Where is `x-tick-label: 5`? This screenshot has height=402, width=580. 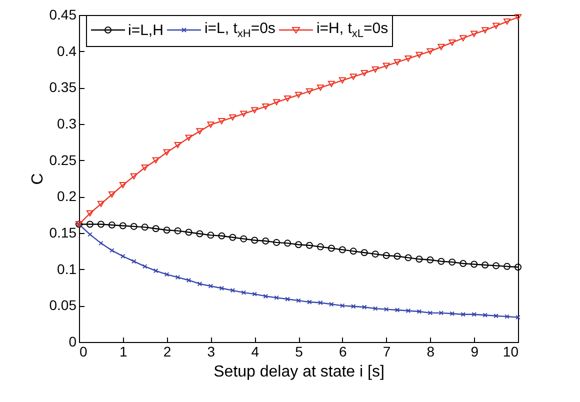 x-tick-label: 5 is located at coordinates (299, 352).